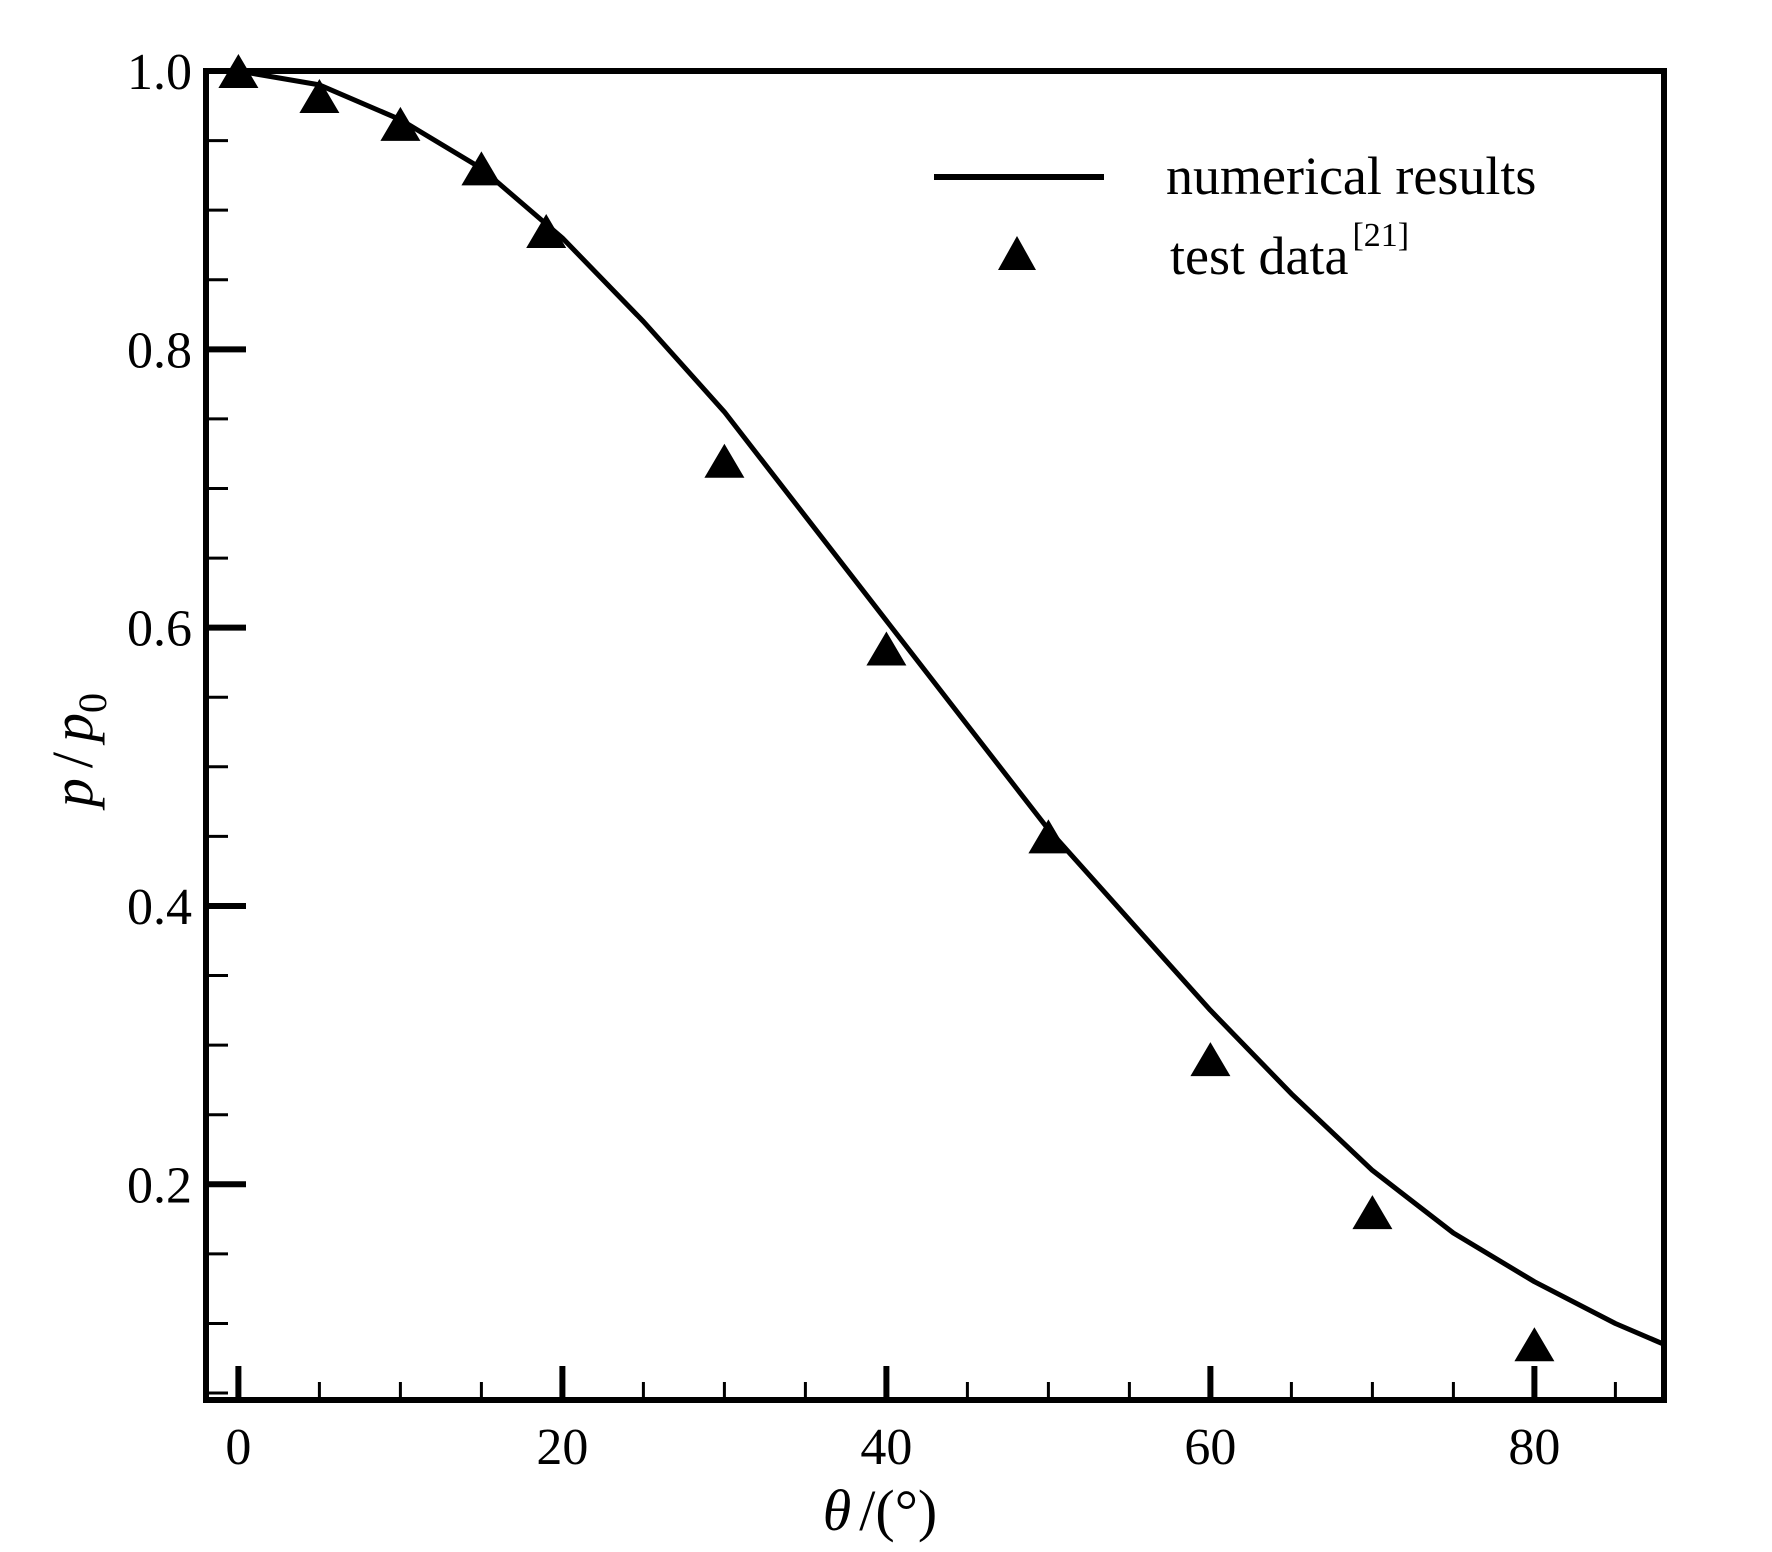  I want to click on legend-label-test-data: test data [21], so click(1289, 251).